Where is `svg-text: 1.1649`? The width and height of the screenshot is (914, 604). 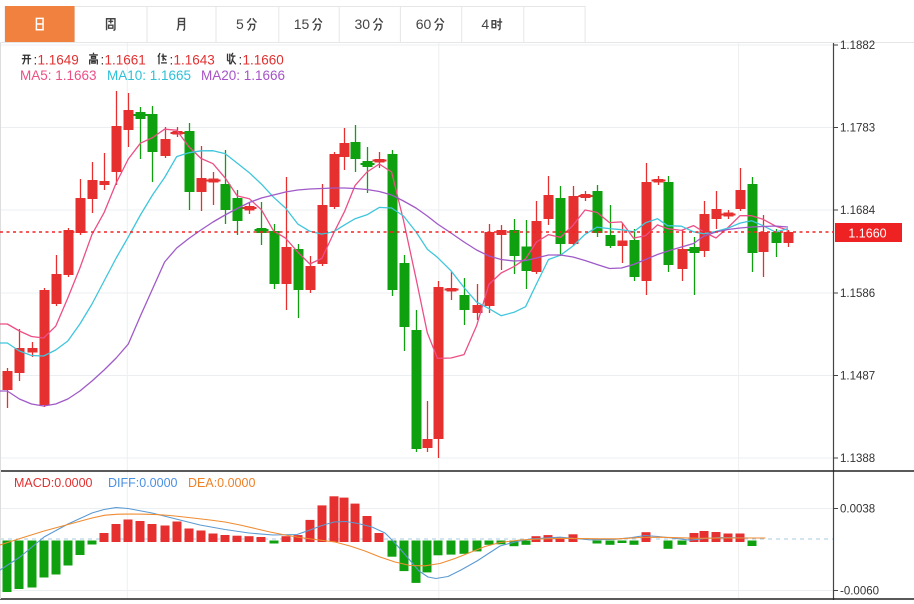
svg-text: 1.1649 is located at coordinates (58, 60).